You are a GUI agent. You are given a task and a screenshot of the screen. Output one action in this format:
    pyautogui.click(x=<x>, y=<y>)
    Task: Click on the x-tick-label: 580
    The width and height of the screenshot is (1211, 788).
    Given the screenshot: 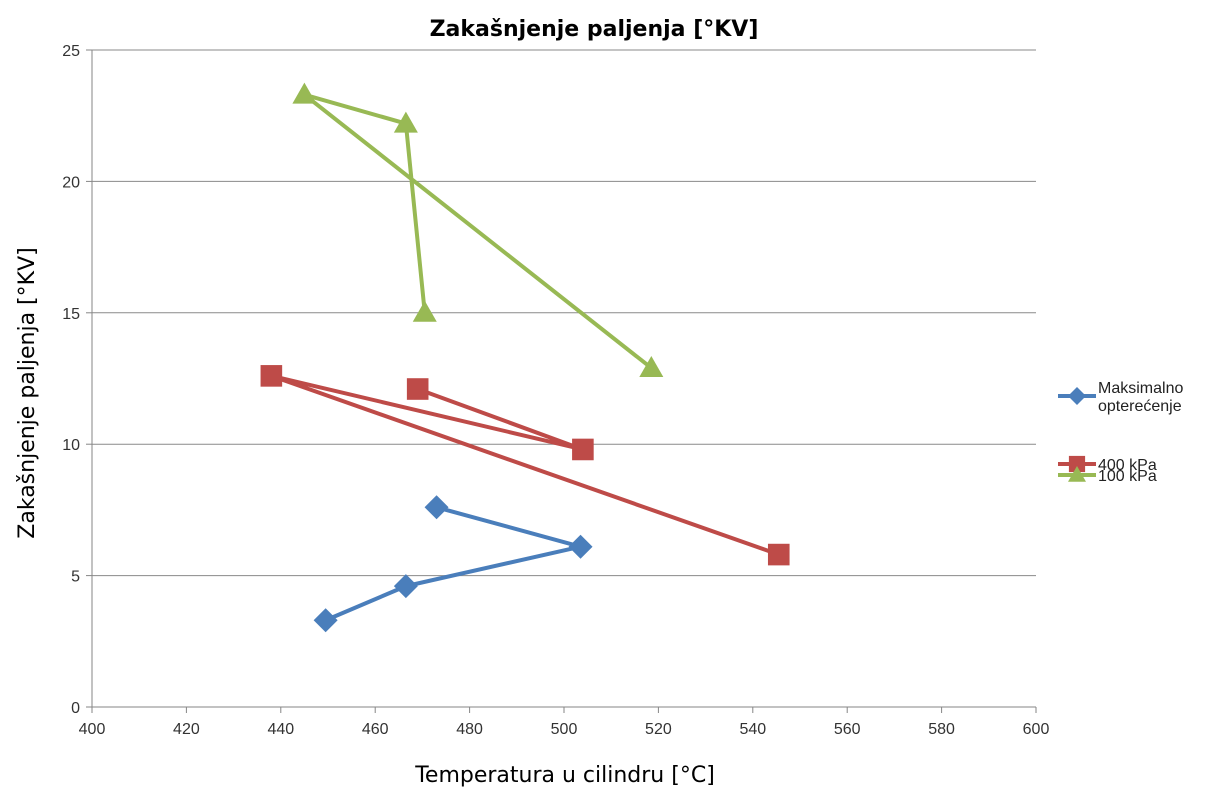 What is the action you would take?
    pyautogui.click(x=941, y=729)
    